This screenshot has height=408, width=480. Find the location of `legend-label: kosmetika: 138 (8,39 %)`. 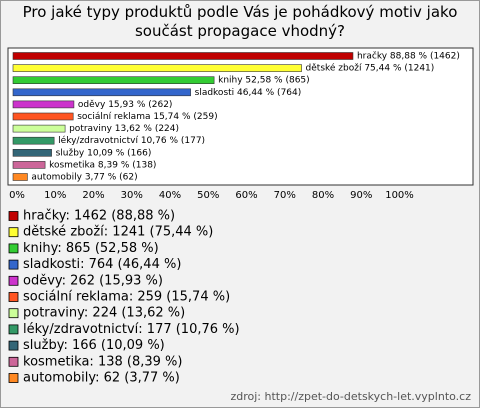

legend-label: kosmetika: 138 (8,39 %) is located at coordinates (102, 361).